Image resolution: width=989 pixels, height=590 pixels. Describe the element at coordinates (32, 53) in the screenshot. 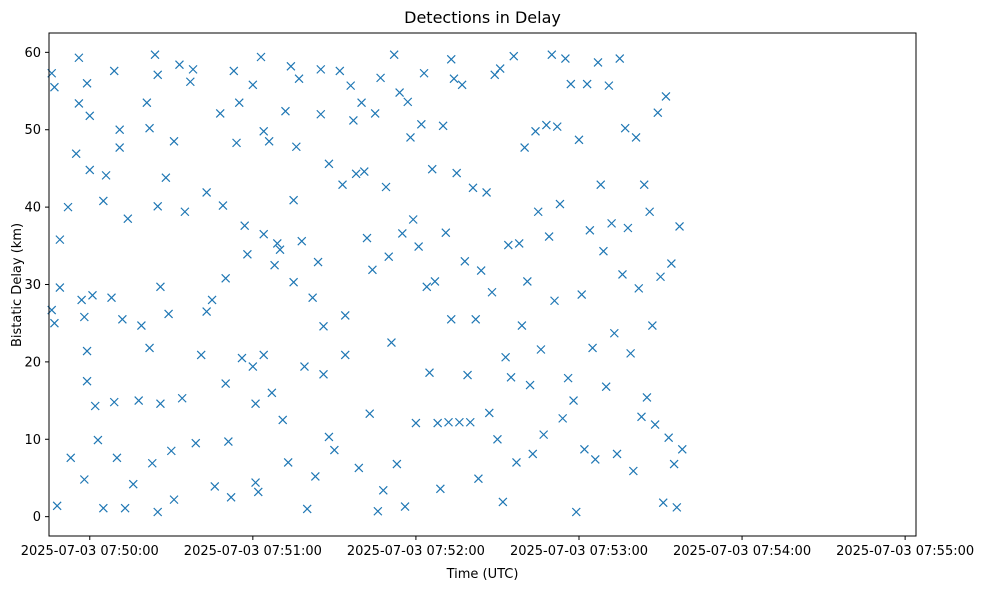

I see `y-tick-label: 60` at that location.